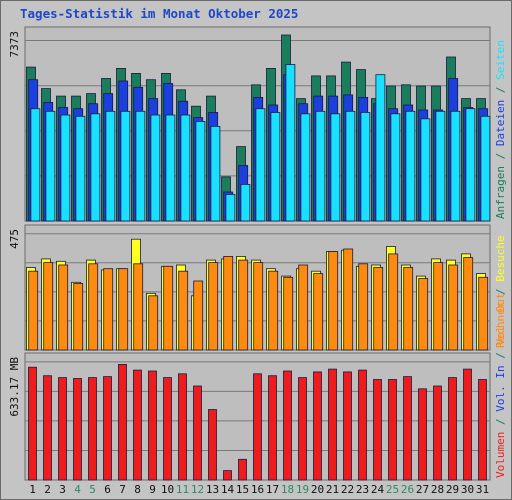 The image size is (512, 500). I want to click on x-tick-label-day-8: 8, so click(137, 489).